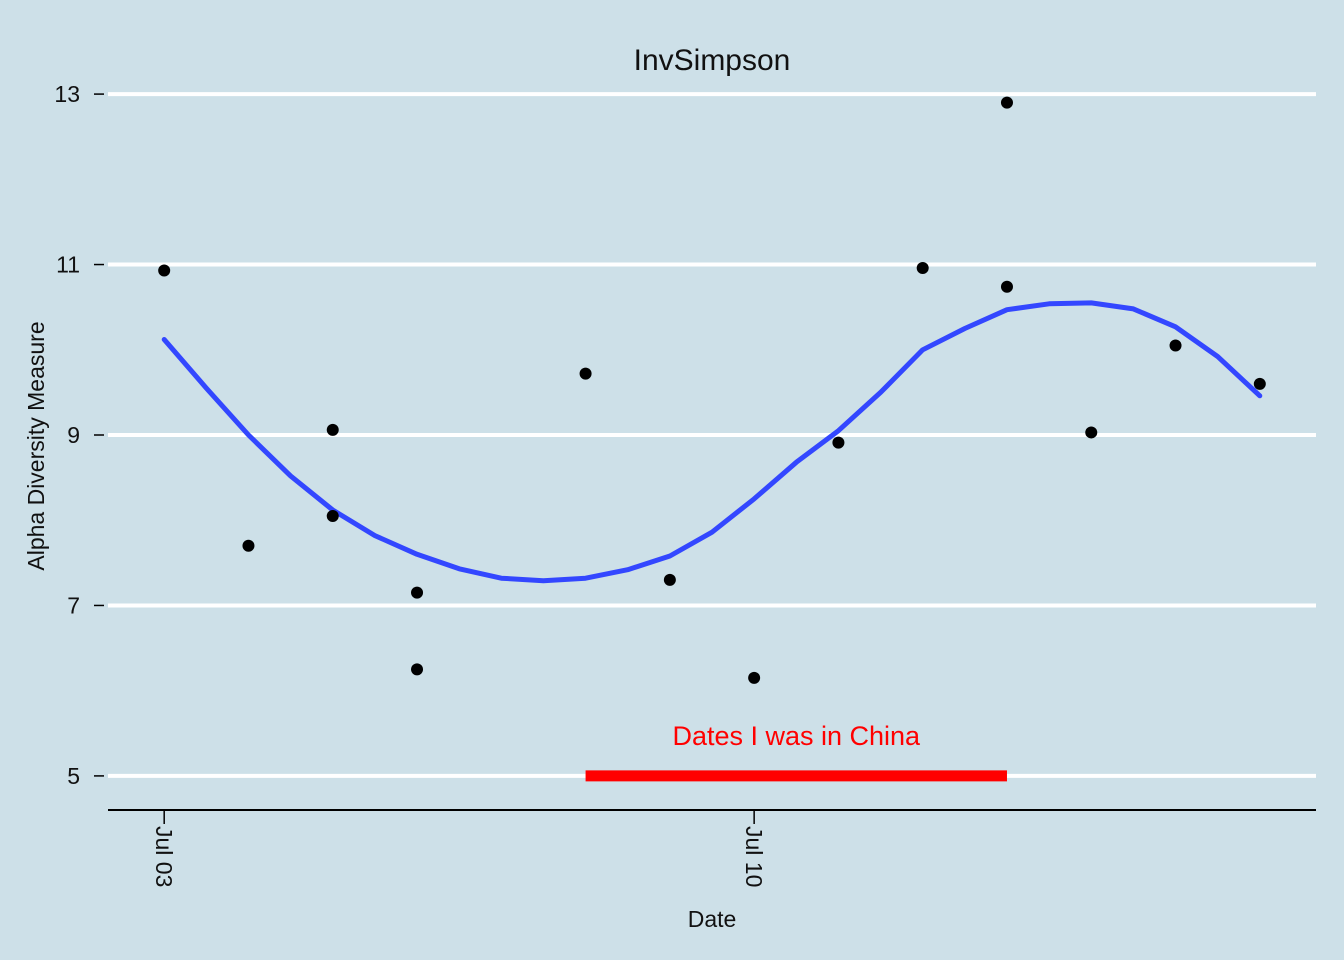 The width and height of the screenshot is (1344, 960). I want to click on annotation-group: Dates I was in China, so click(796, 751).